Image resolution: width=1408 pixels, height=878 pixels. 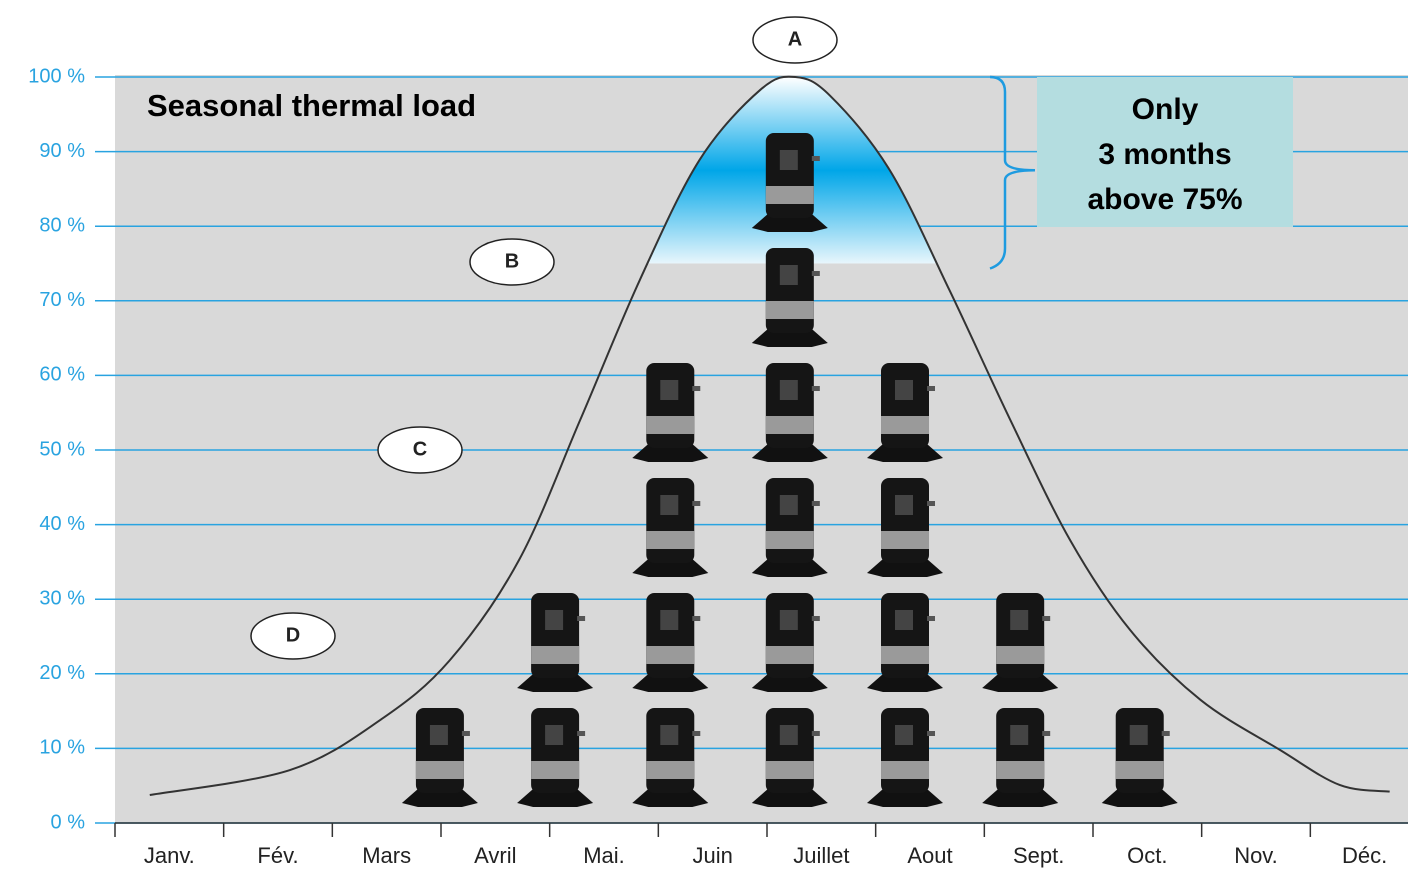 I want to click on marker-label: D, so click(x=293, y=635).